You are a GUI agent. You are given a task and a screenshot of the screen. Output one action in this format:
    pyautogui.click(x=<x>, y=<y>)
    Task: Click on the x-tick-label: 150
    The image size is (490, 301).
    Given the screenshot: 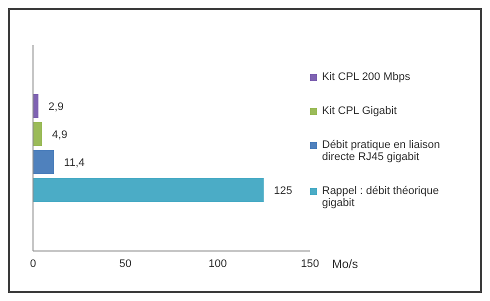 What is the action you would take?
    pyautogui.click(x=310, y=264)
    